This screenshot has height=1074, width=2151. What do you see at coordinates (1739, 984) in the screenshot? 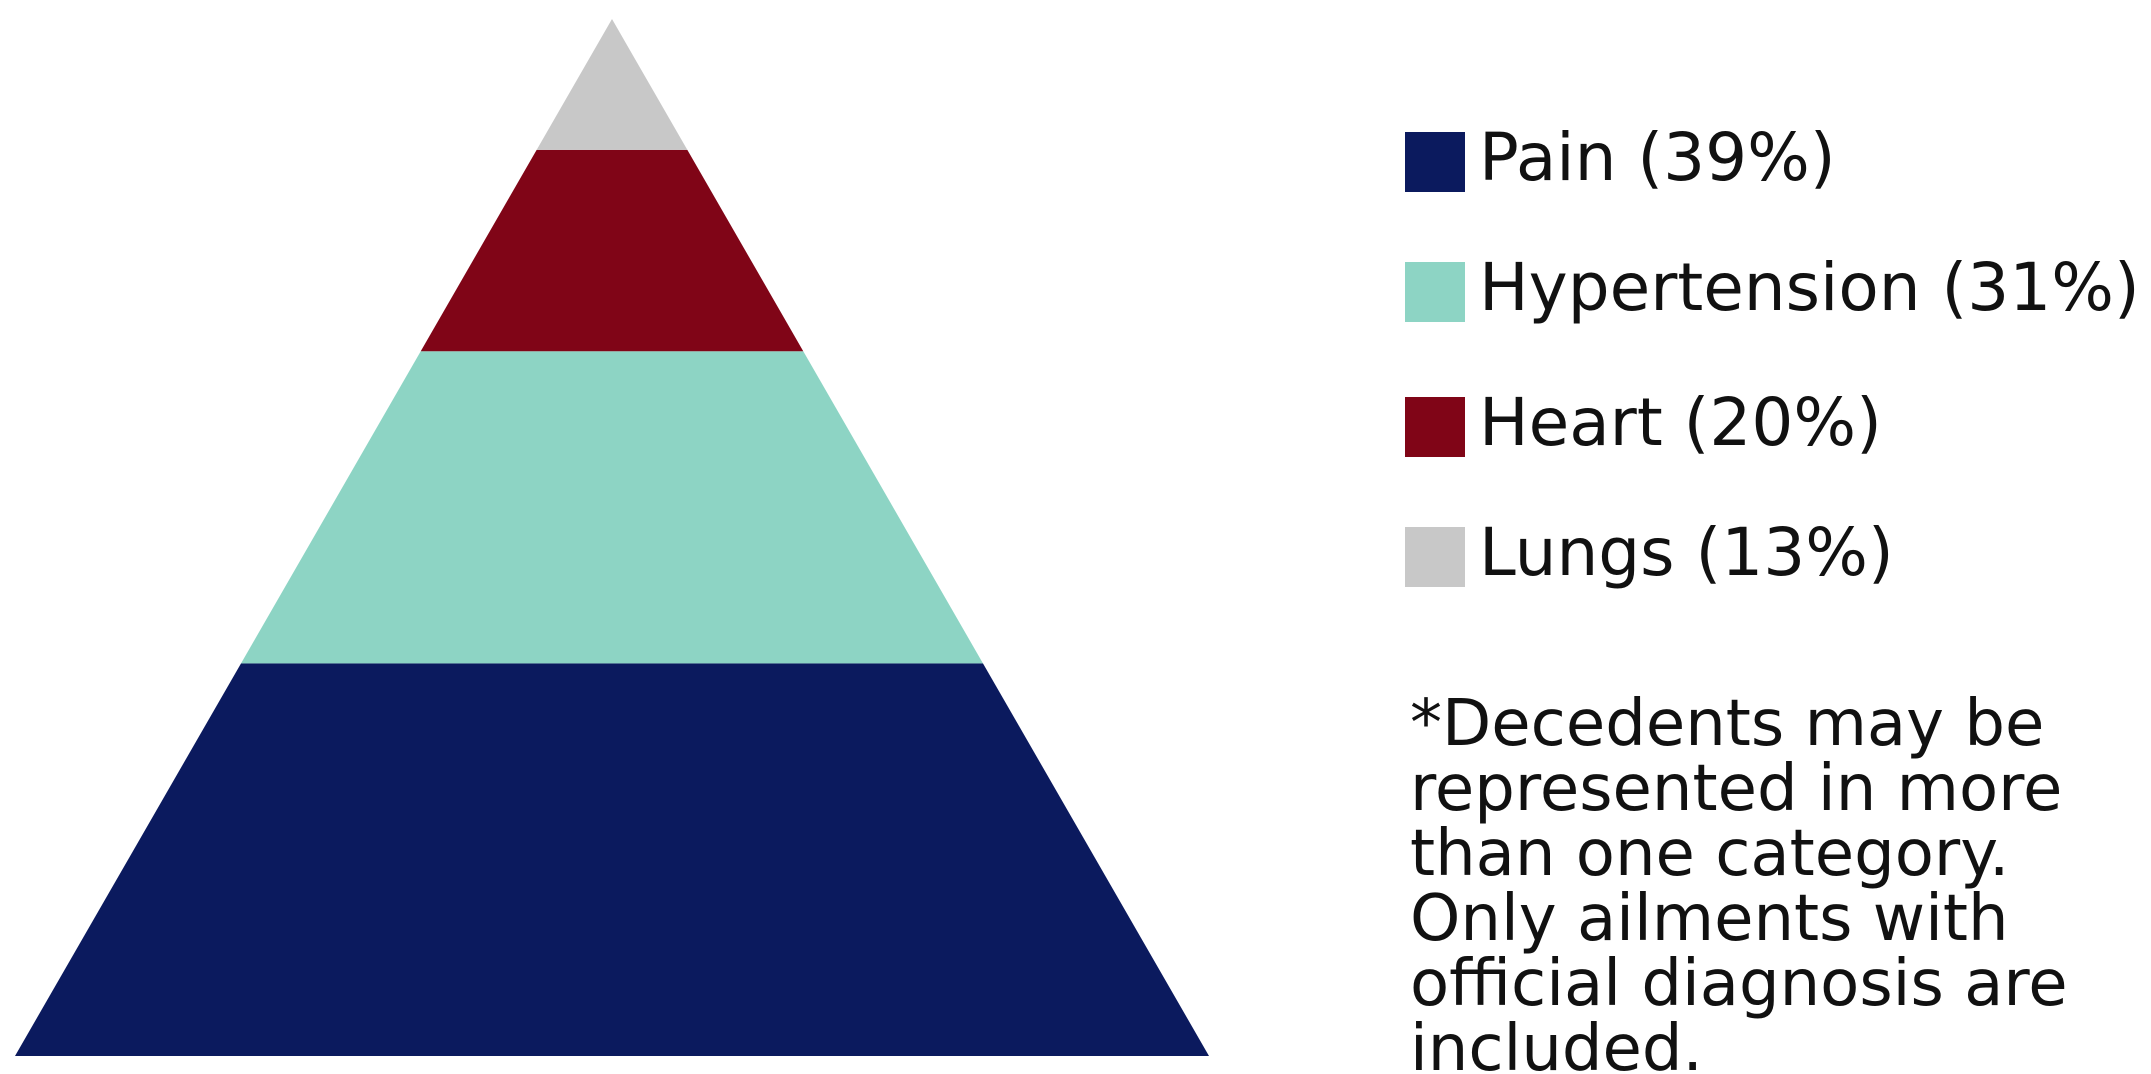
I see `footnote-line: official diagnosis are` at bounding box center [1739, 984].